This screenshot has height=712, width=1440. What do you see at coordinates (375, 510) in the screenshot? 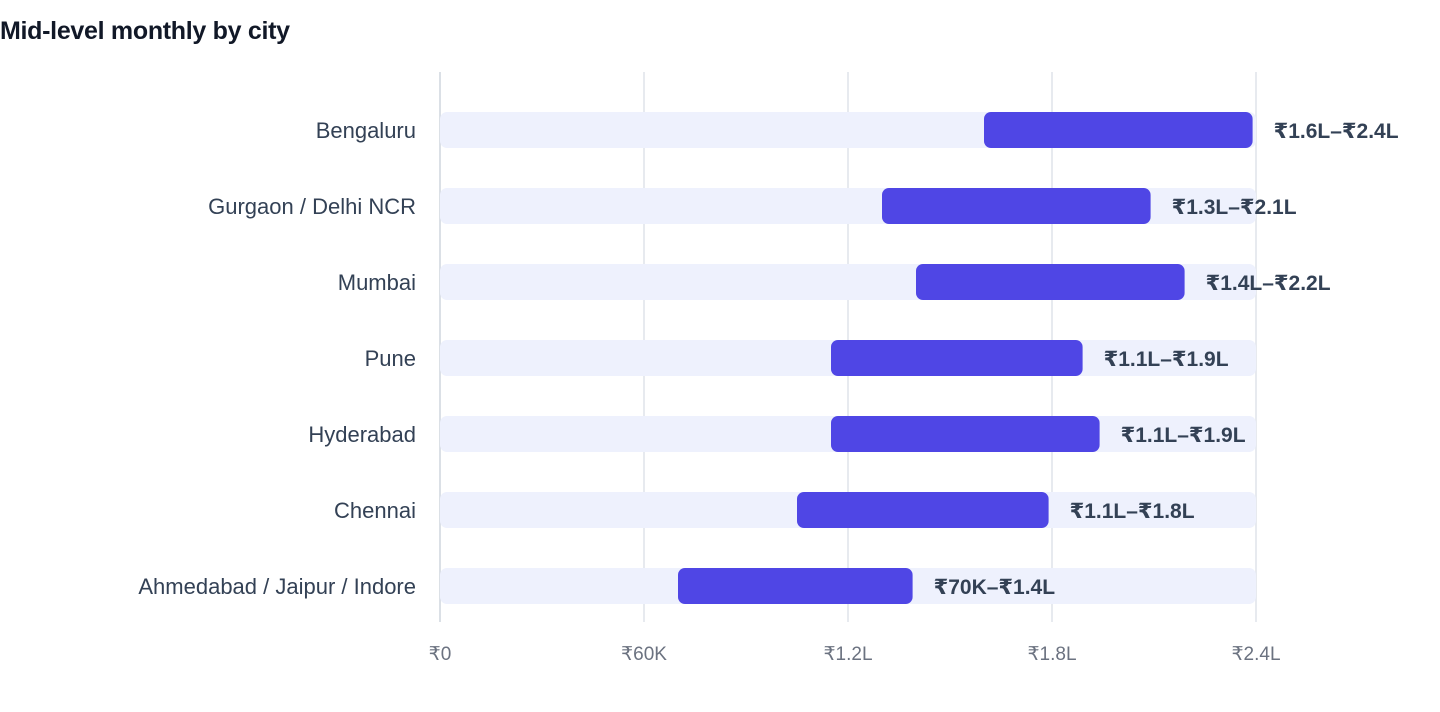
I see `category-label: Chennai` at bounding box center [375, 510].